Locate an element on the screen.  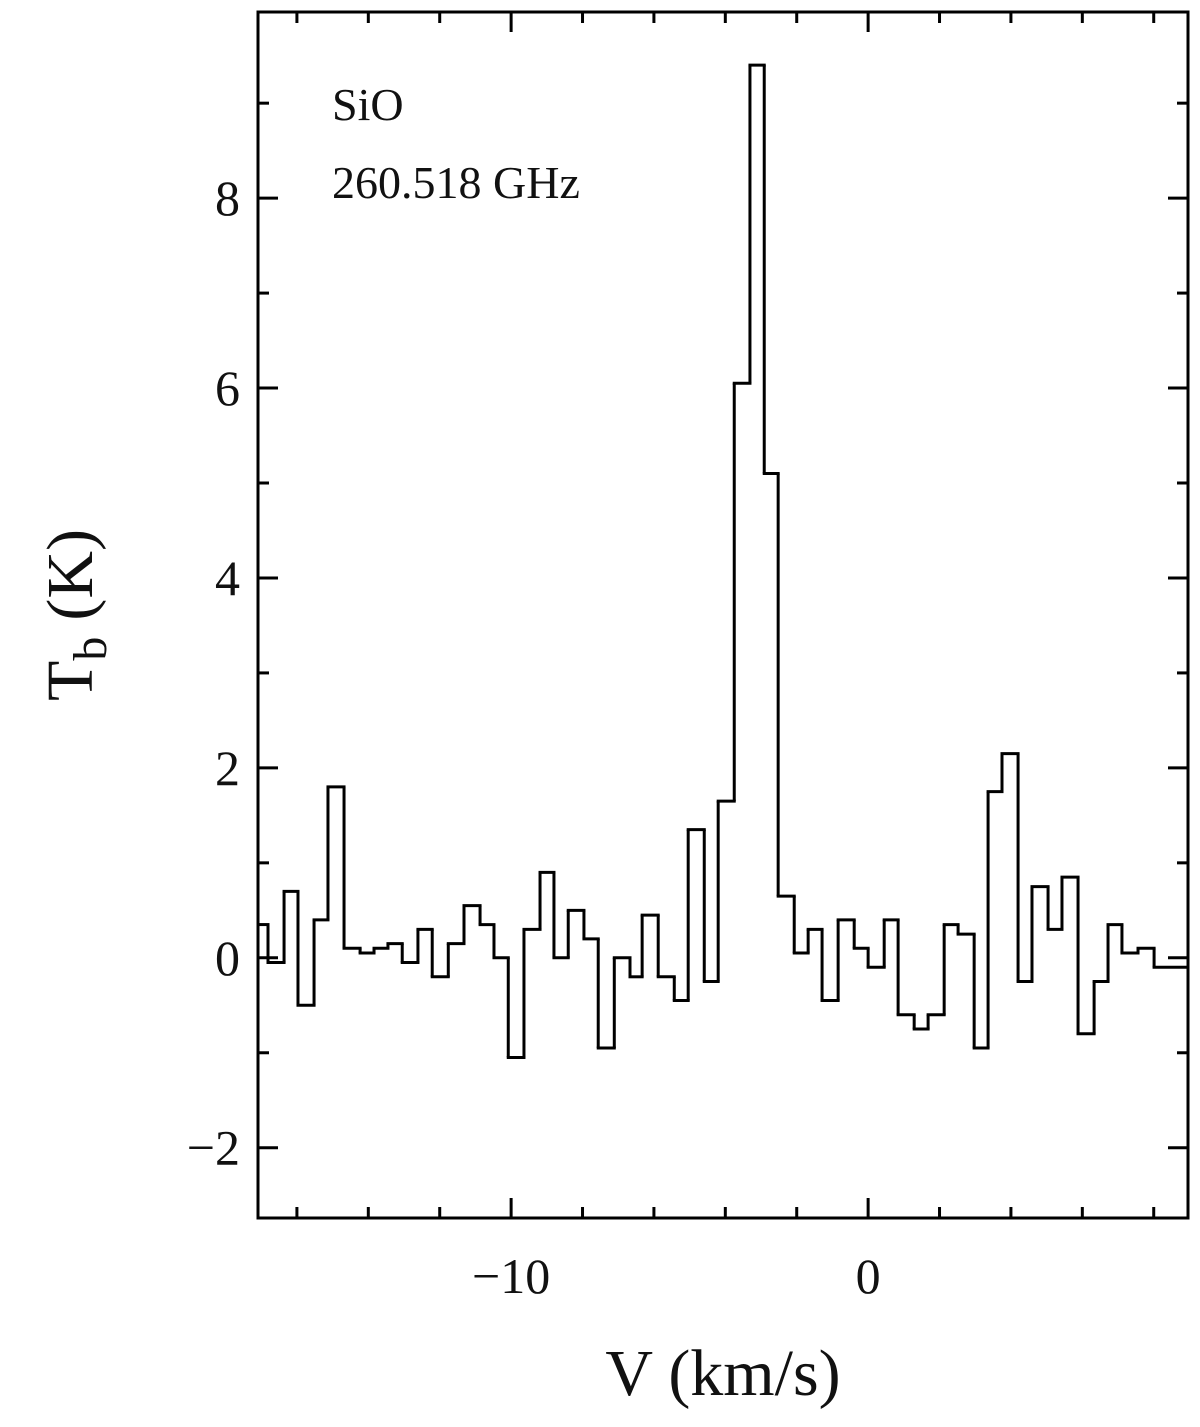
y-tick-label: 6 is located at coordinates (227, 388).